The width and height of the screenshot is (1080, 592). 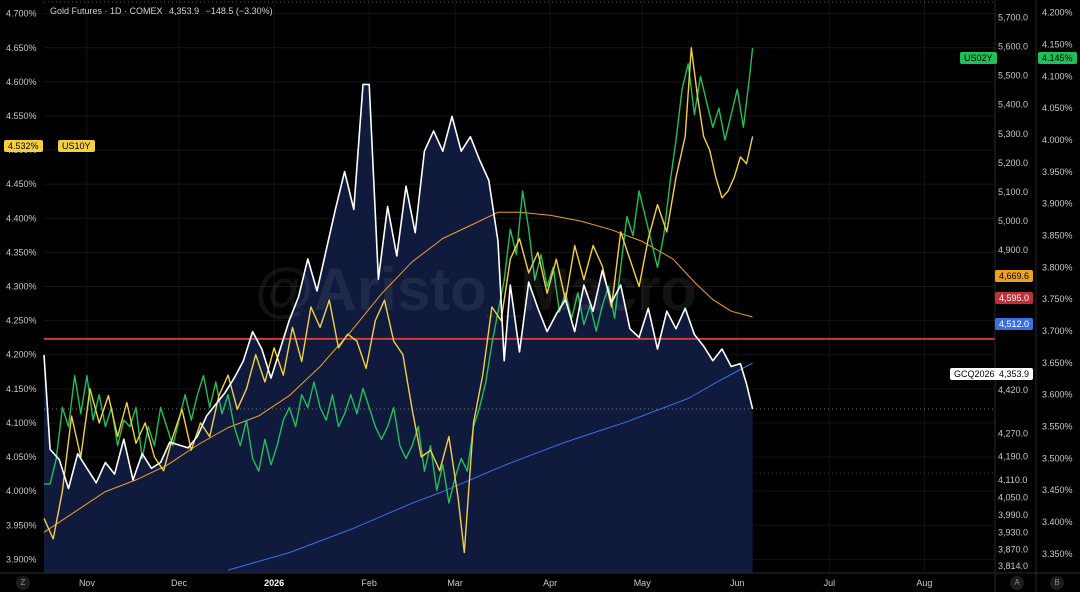 What do you see at coordinates (1057, 458) in the screenshot?
I see `y-tick-label-right: 3.500%` at bounding box center [1057, 458].